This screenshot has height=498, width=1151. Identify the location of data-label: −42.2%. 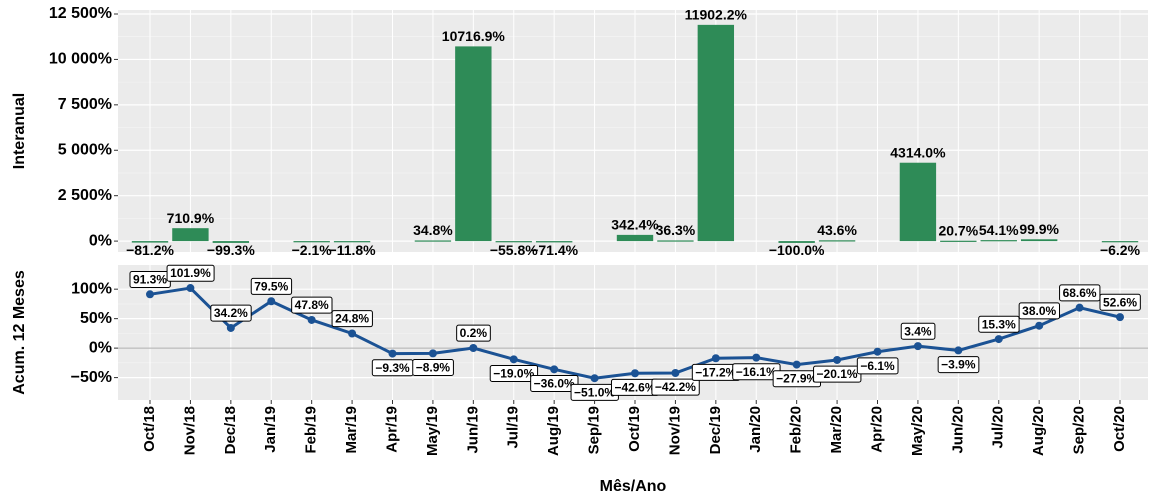
(675, 387).